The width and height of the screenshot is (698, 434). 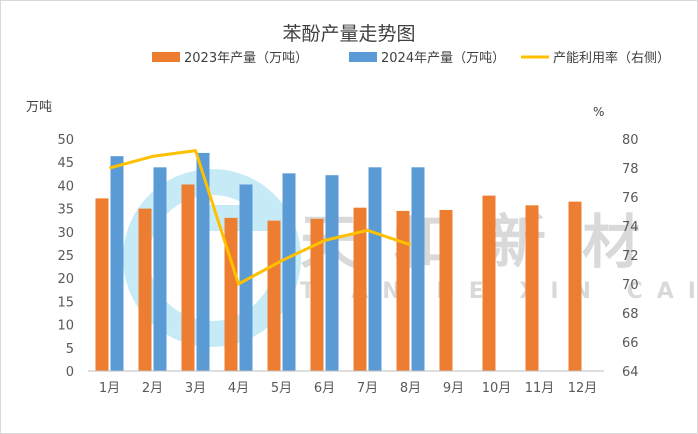 What do you see at coordinates (453, 388) in the screenshot?
I see `x-tick: 9月` at bounding box center [453, 388].